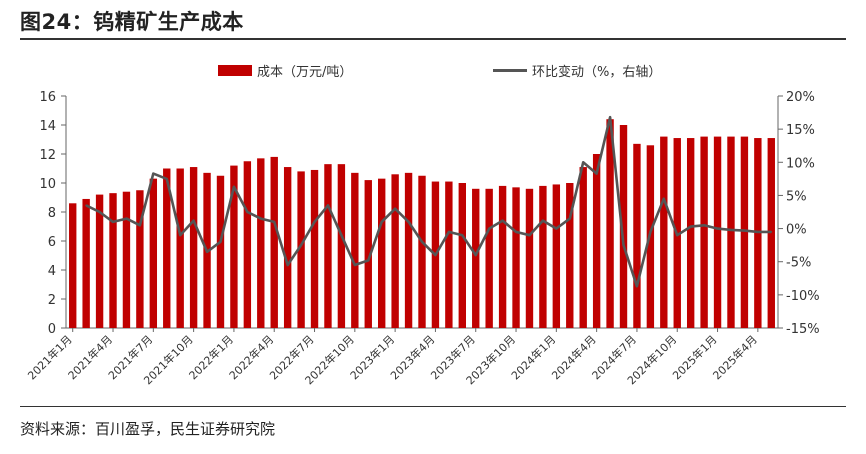 The height and width of the screenshot is (454, 866). I want to click on y-right-tick-label: -15%, so click(803, 329).